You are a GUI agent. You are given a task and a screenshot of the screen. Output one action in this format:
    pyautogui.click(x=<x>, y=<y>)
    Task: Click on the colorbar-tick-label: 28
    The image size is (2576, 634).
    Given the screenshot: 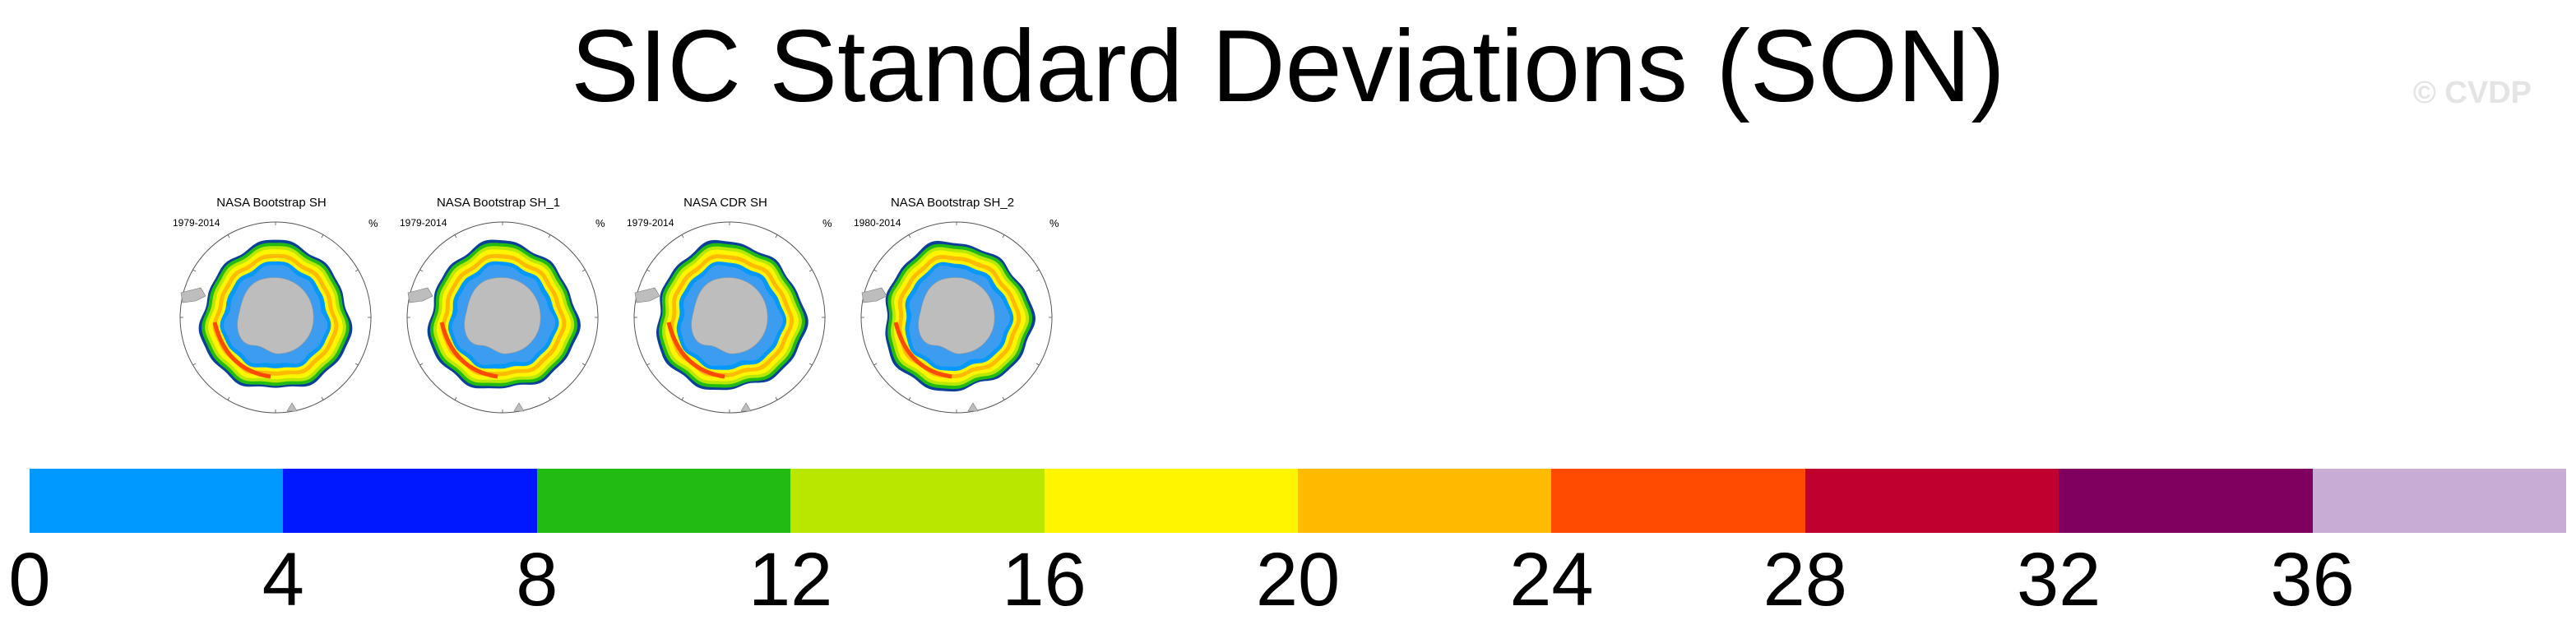 What is the action you would take?
    pyautogui.click(x=1805, y=580)
    